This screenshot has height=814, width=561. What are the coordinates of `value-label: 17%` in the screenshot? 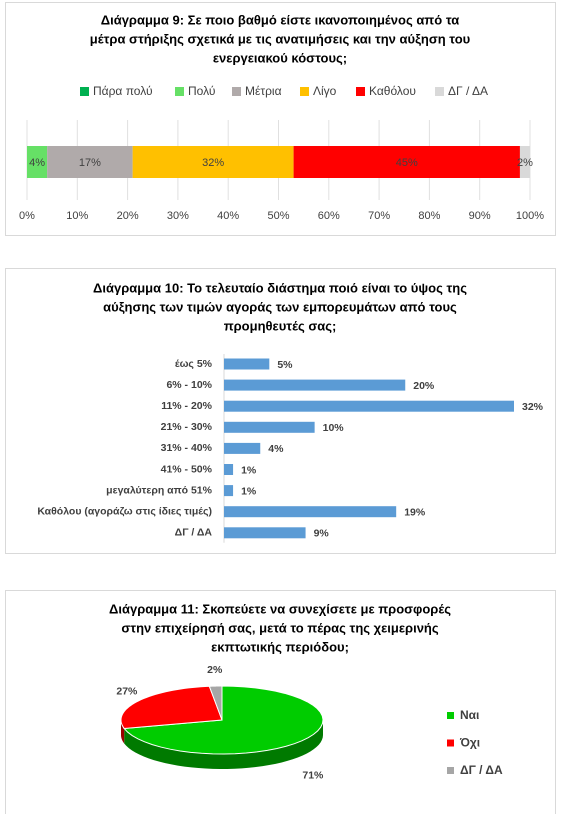 It's located at (90, 163).